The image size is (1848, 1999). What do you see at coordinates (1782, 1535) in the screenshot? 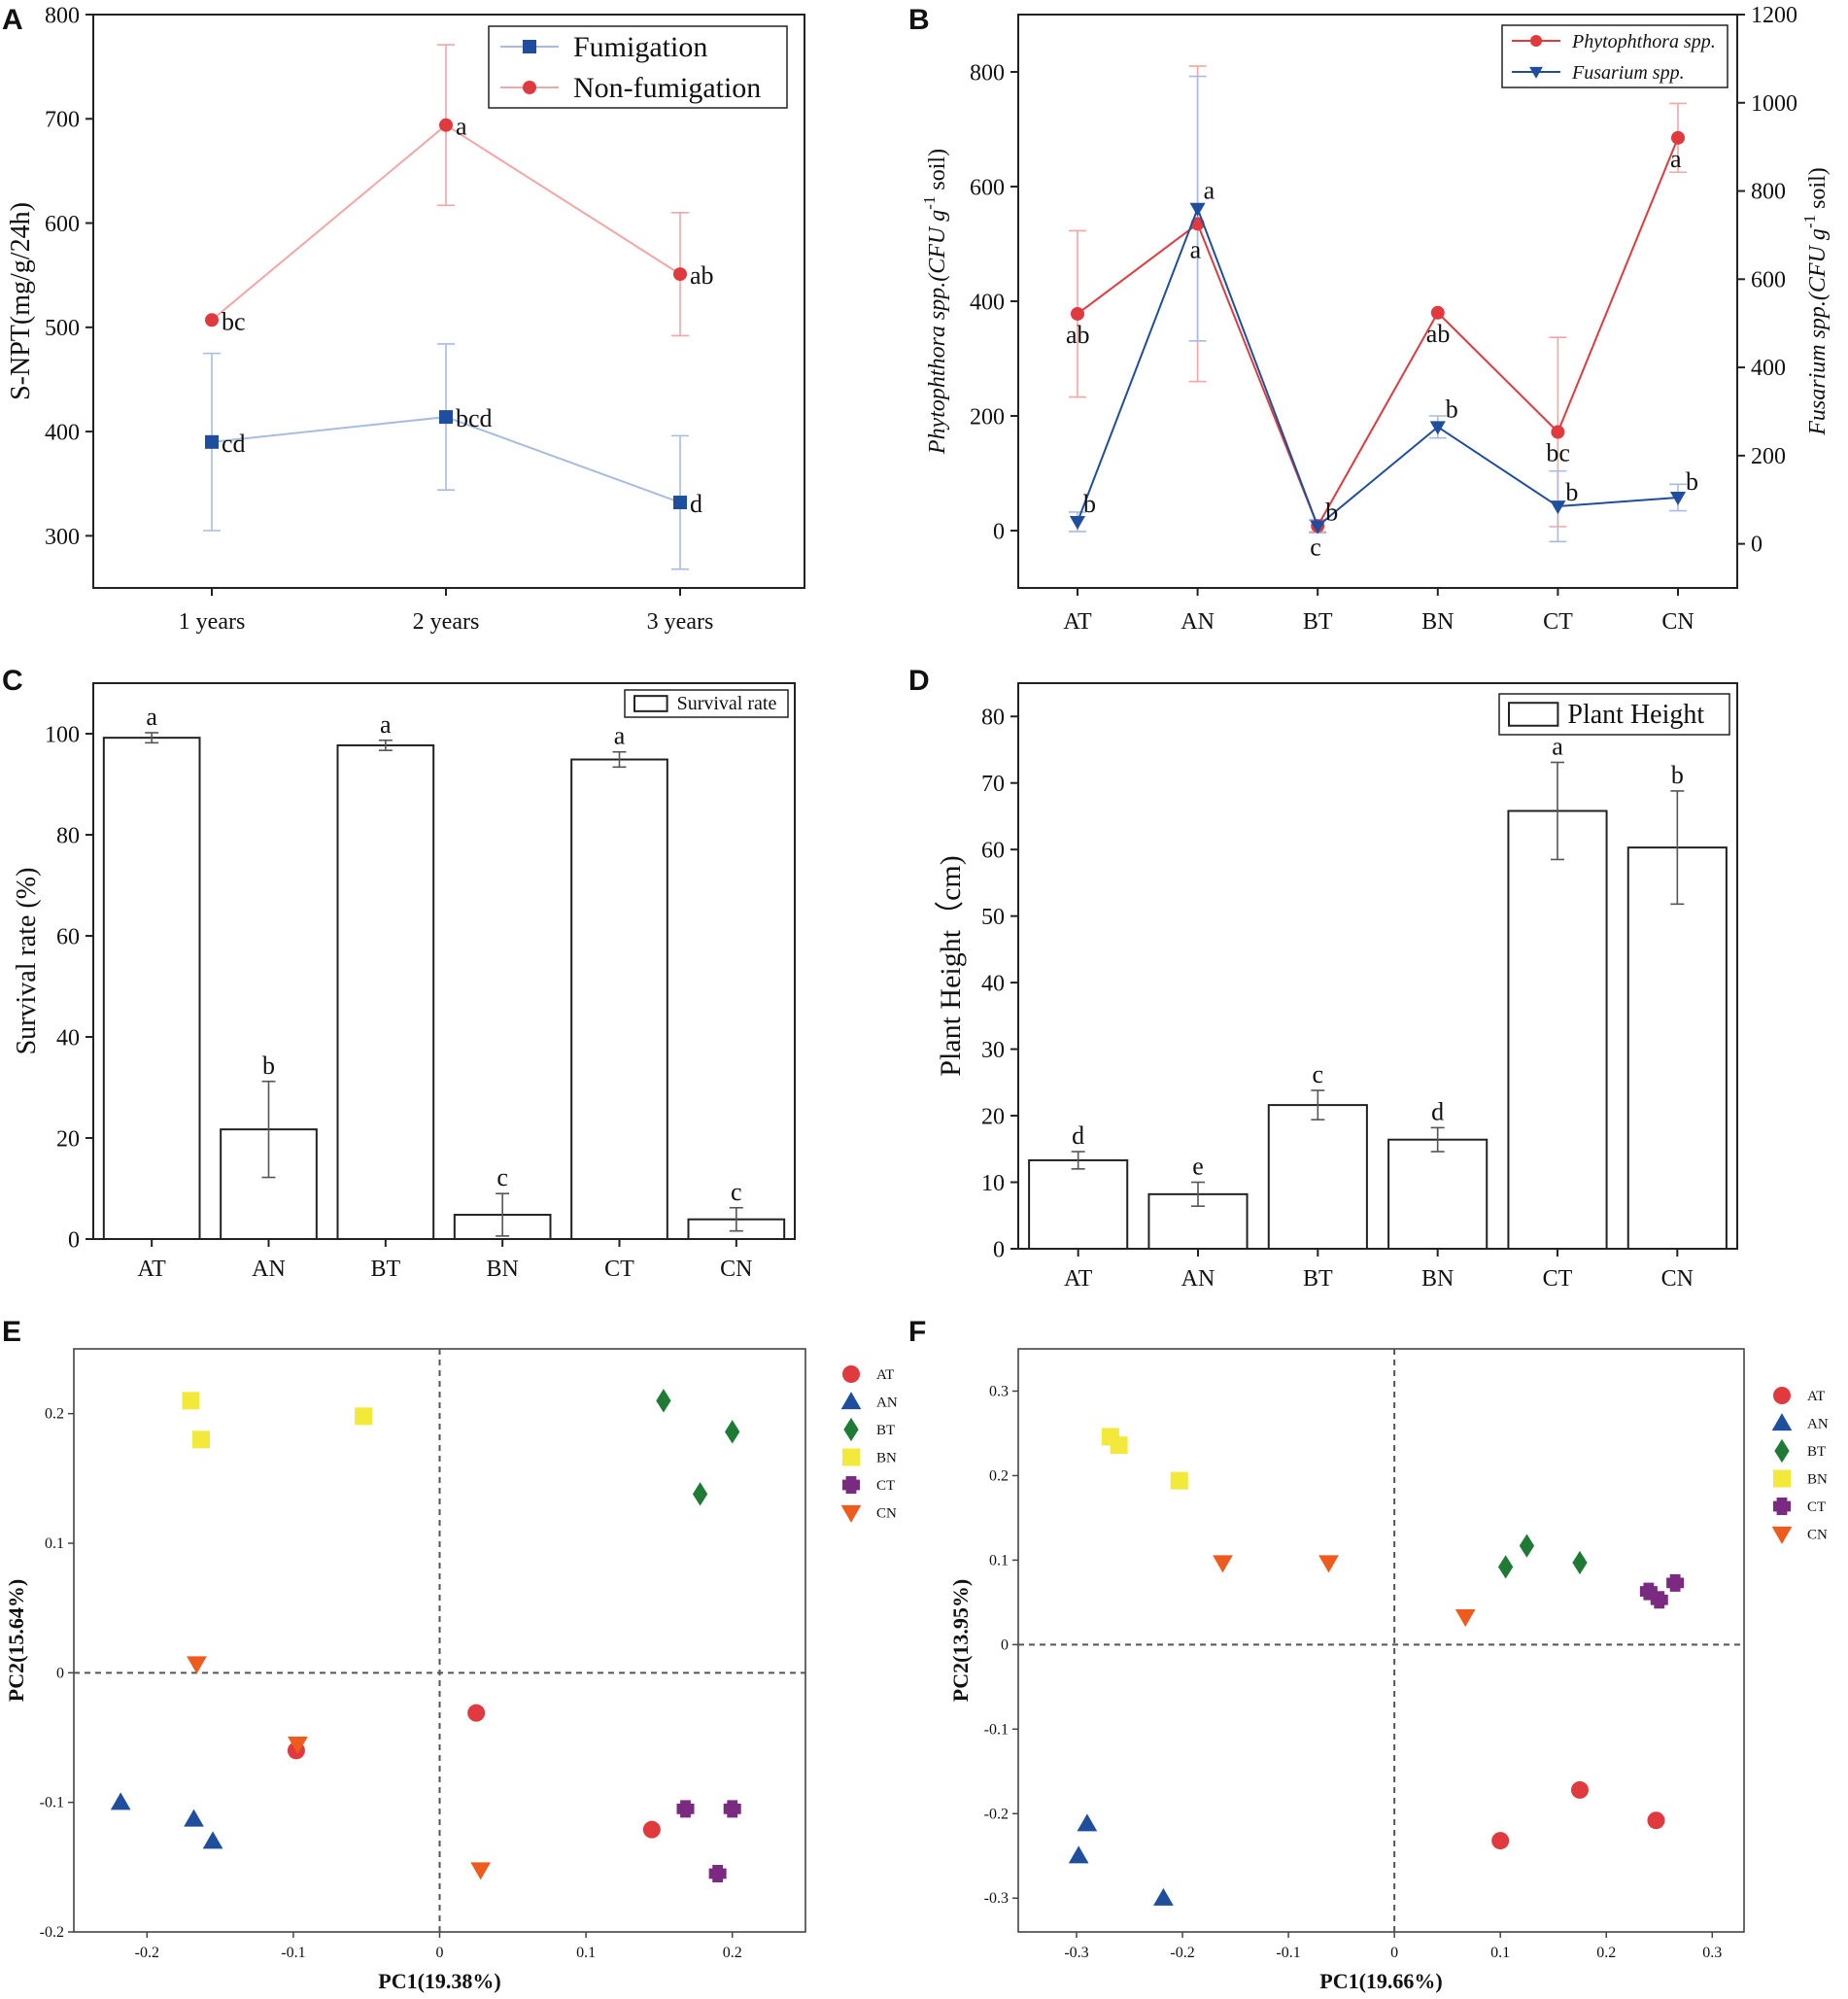
I see `panel-f-legend-marker` at bounding box center [1782, 1535].